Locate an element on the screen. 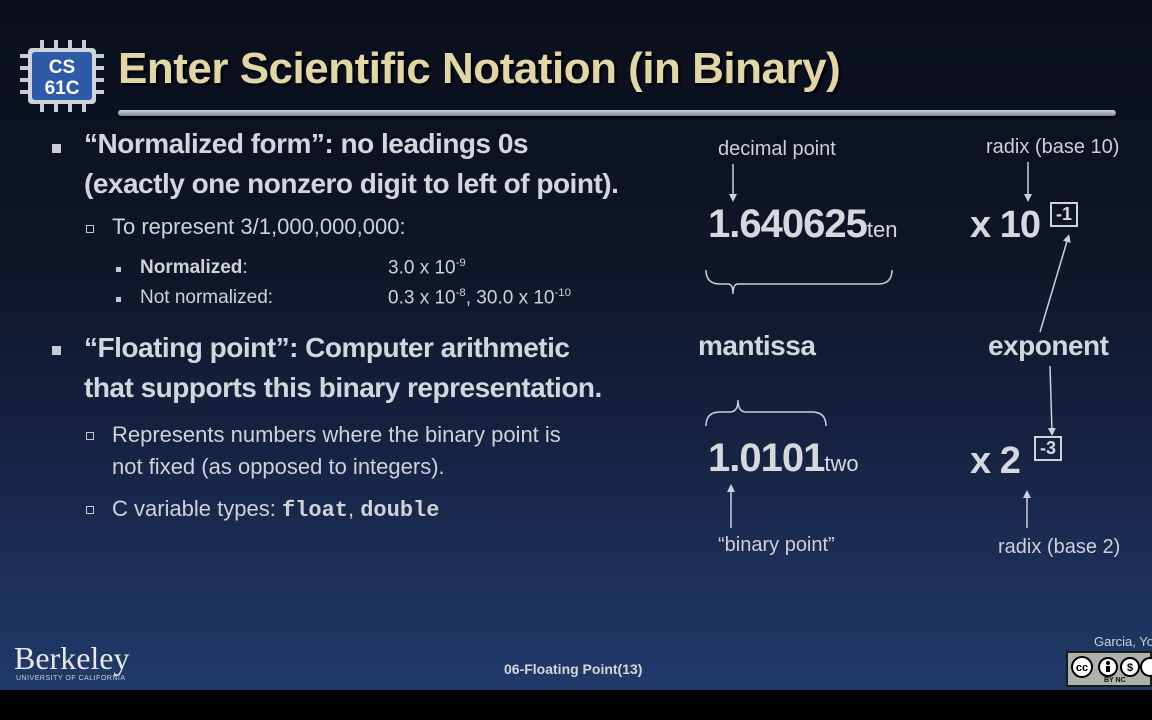 The width and height of the screenshot is (1152, 720). bullet-fp-line1: “Floating point”: Computer arithmetic is located at coordinates (327, 347).